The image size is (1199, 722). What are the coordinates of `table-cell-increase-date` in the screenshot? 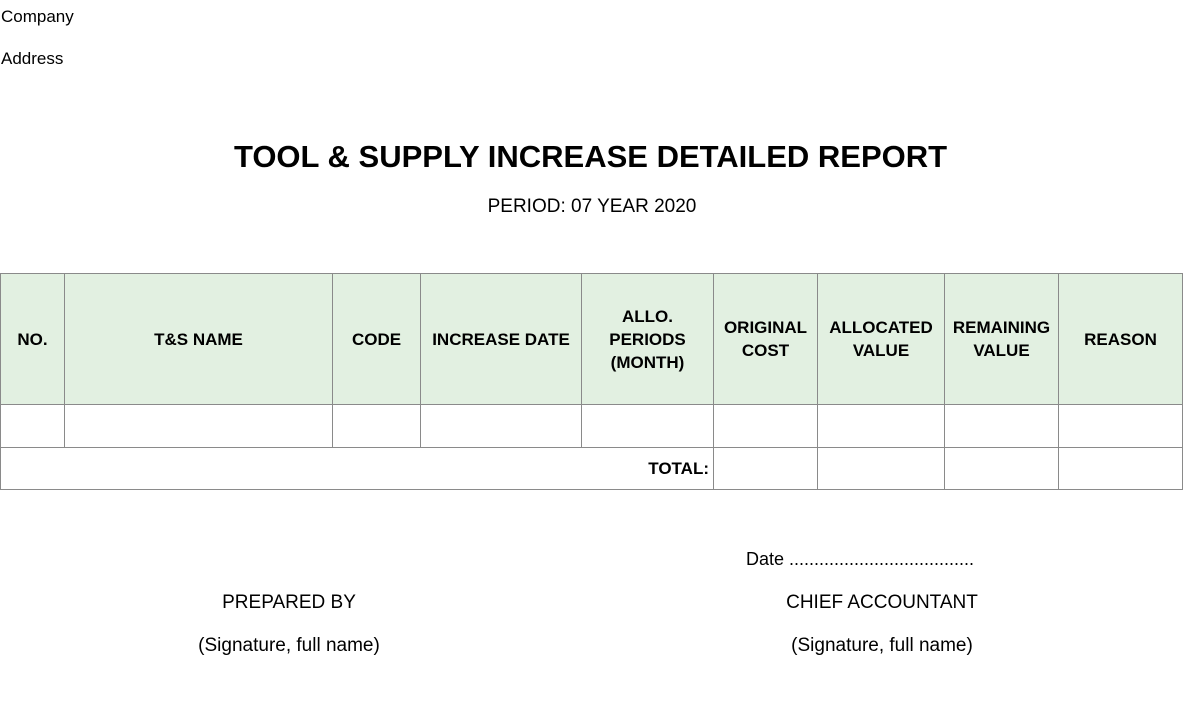 It's located at (501, 426).